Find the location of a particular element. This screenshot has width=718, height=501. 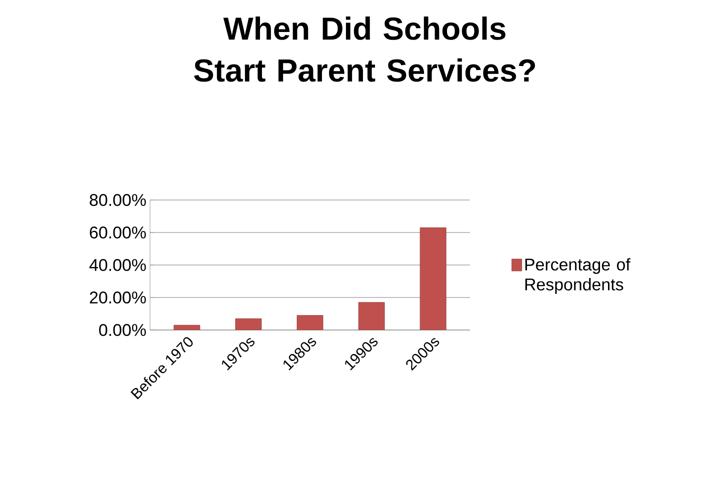

chart-title: When Did Schools Start Parent Services? is located at coordinates (364, 49).